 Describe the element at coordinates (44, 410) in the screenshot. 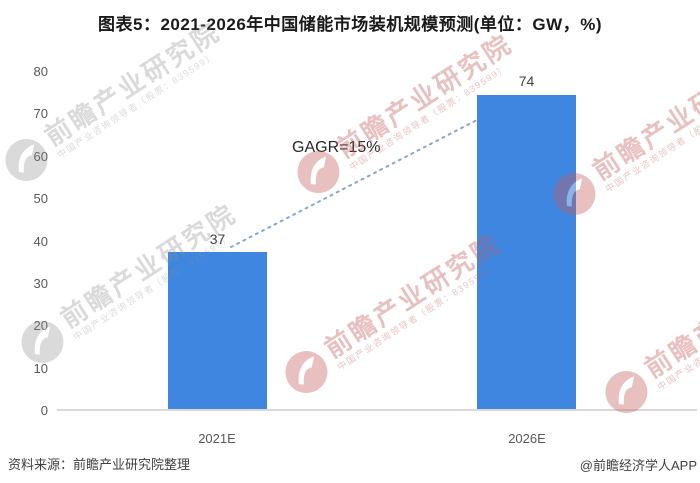

I see `y-tick-label: 0` at that location.